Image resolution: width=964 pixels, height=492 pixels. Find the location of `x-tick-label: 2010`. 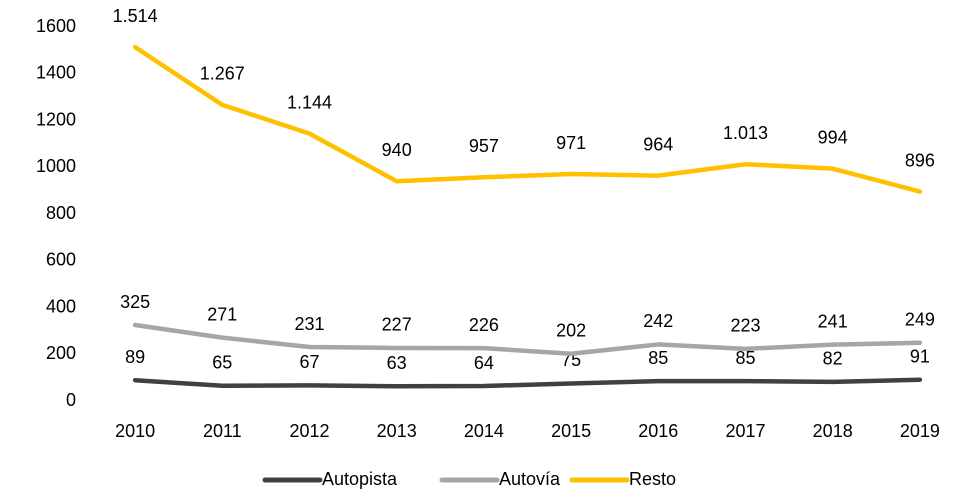

x-tick-label: 2010 is located at coordinates (135, 431).